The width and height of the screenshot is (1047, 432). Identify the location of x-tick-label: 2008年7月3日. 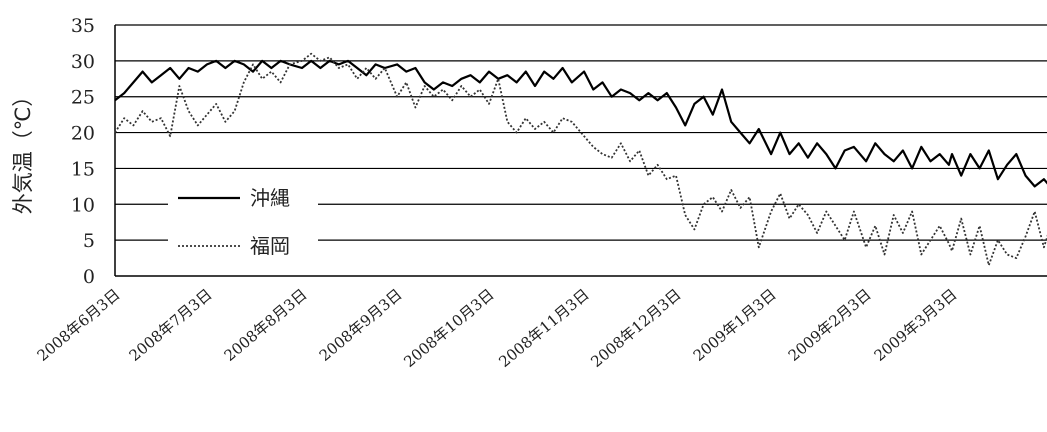
(171, 325).